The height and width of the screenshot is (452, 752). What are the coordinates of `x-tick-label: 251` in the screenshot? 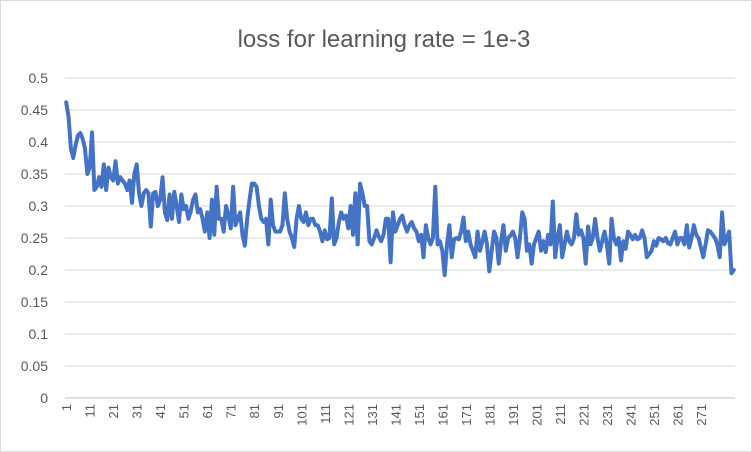 It's located at (654, 415).